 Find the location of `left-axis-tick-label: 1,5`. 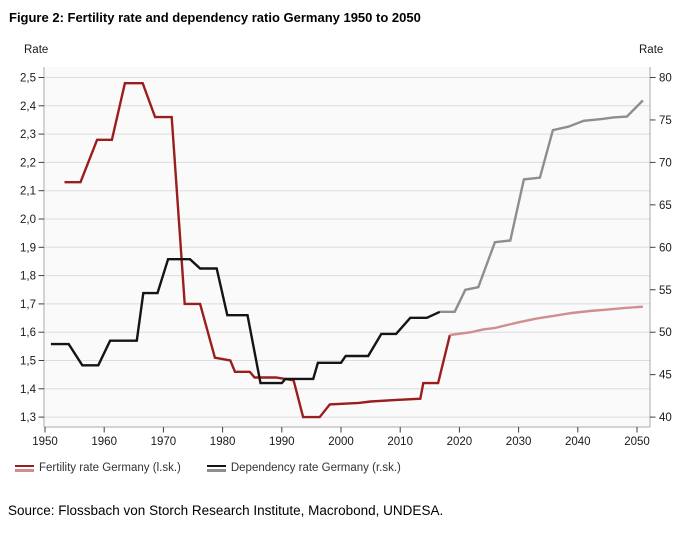

left-axis-tick-label: 1,5 is located at coordinates (28, 362).